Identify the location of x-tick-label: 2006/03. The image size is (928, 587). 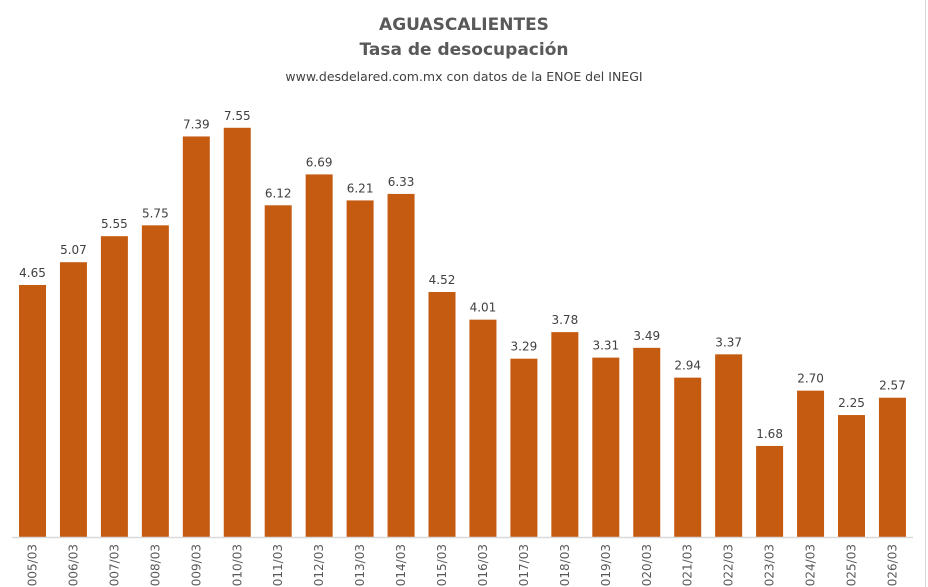
(73, 565).